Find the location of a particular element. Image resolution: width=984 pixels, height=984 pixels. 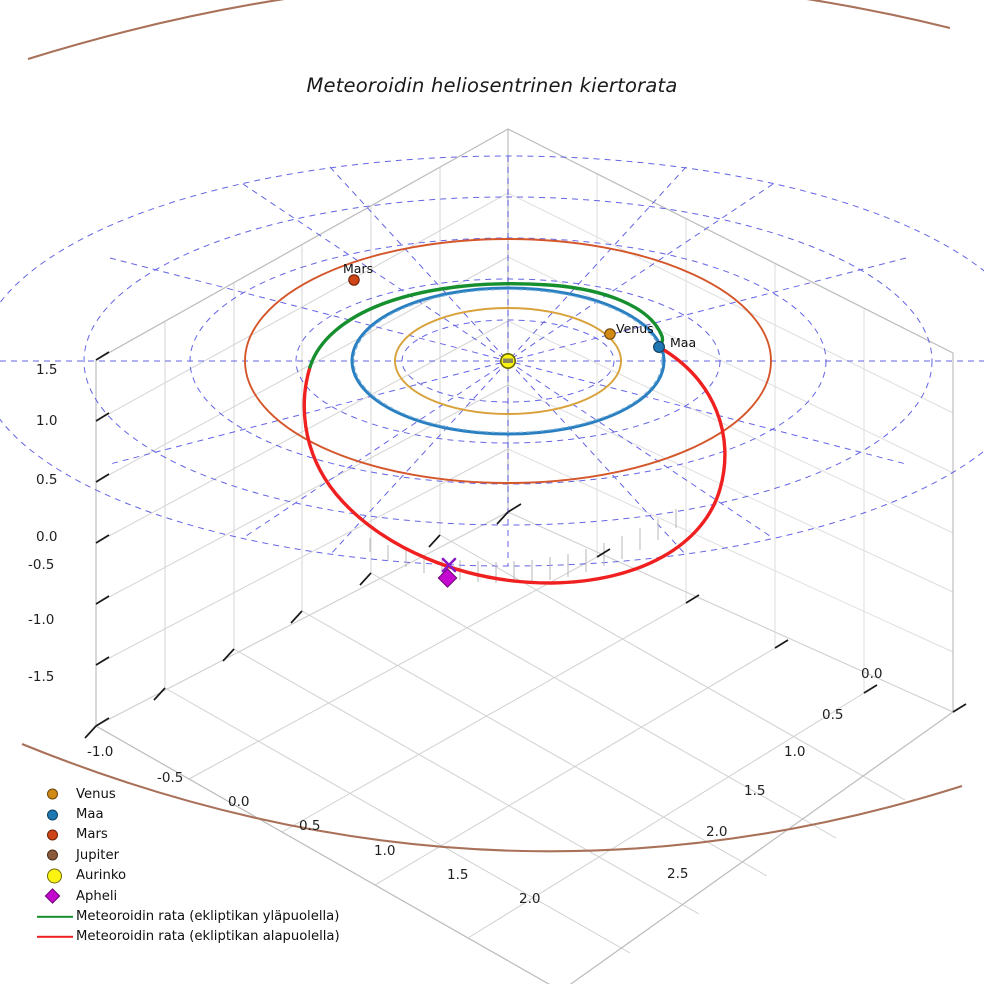

mars-marker is located at coordinates (354, 280).